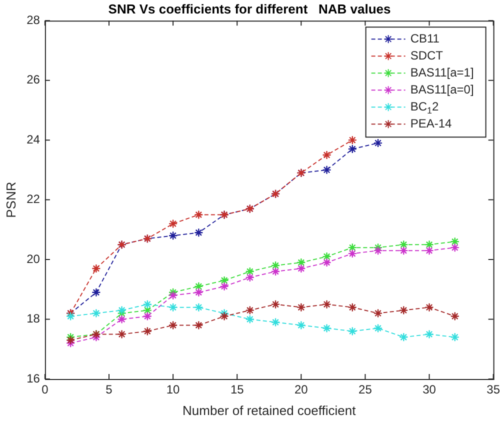 Image resolution: width=504 pixels, height=423 pixels. I want to click on y-tick-label: 26, so click(33, 79).